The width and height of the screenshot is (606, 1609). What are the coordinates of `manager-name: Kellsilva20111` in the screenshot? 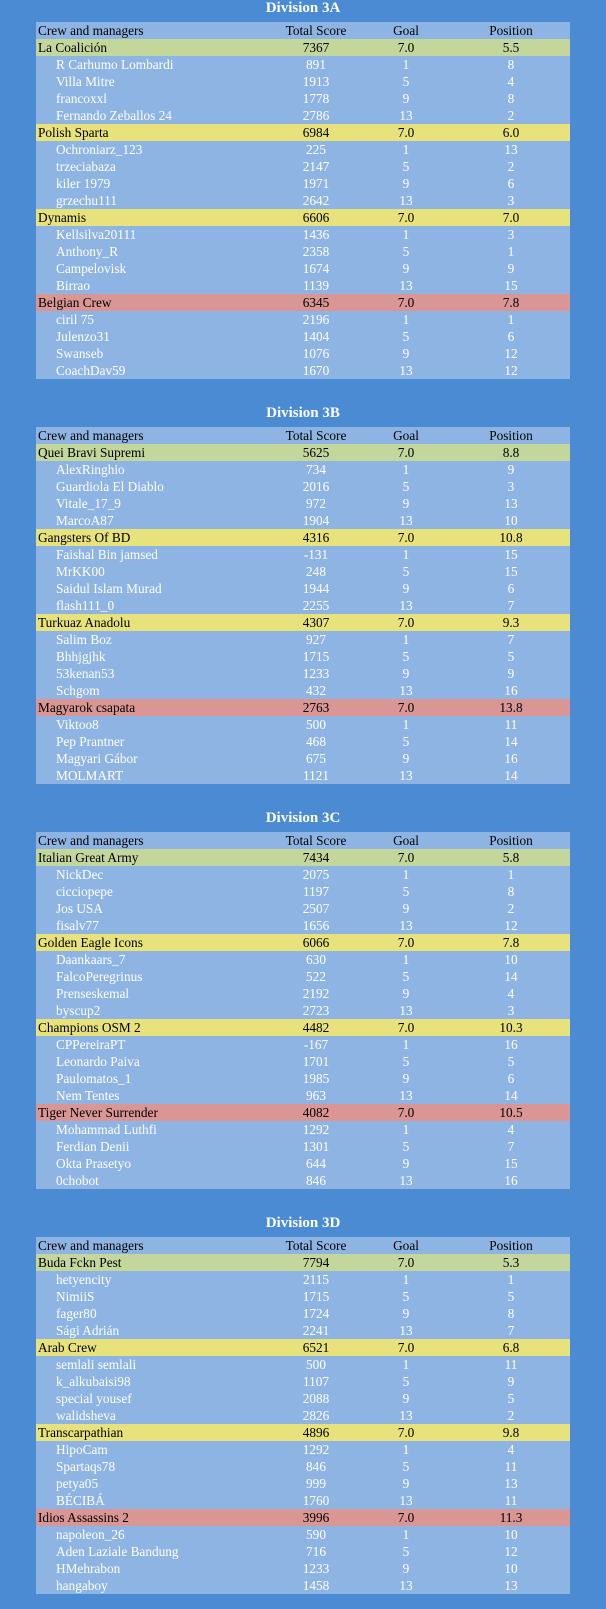 It's located at (96, 234).